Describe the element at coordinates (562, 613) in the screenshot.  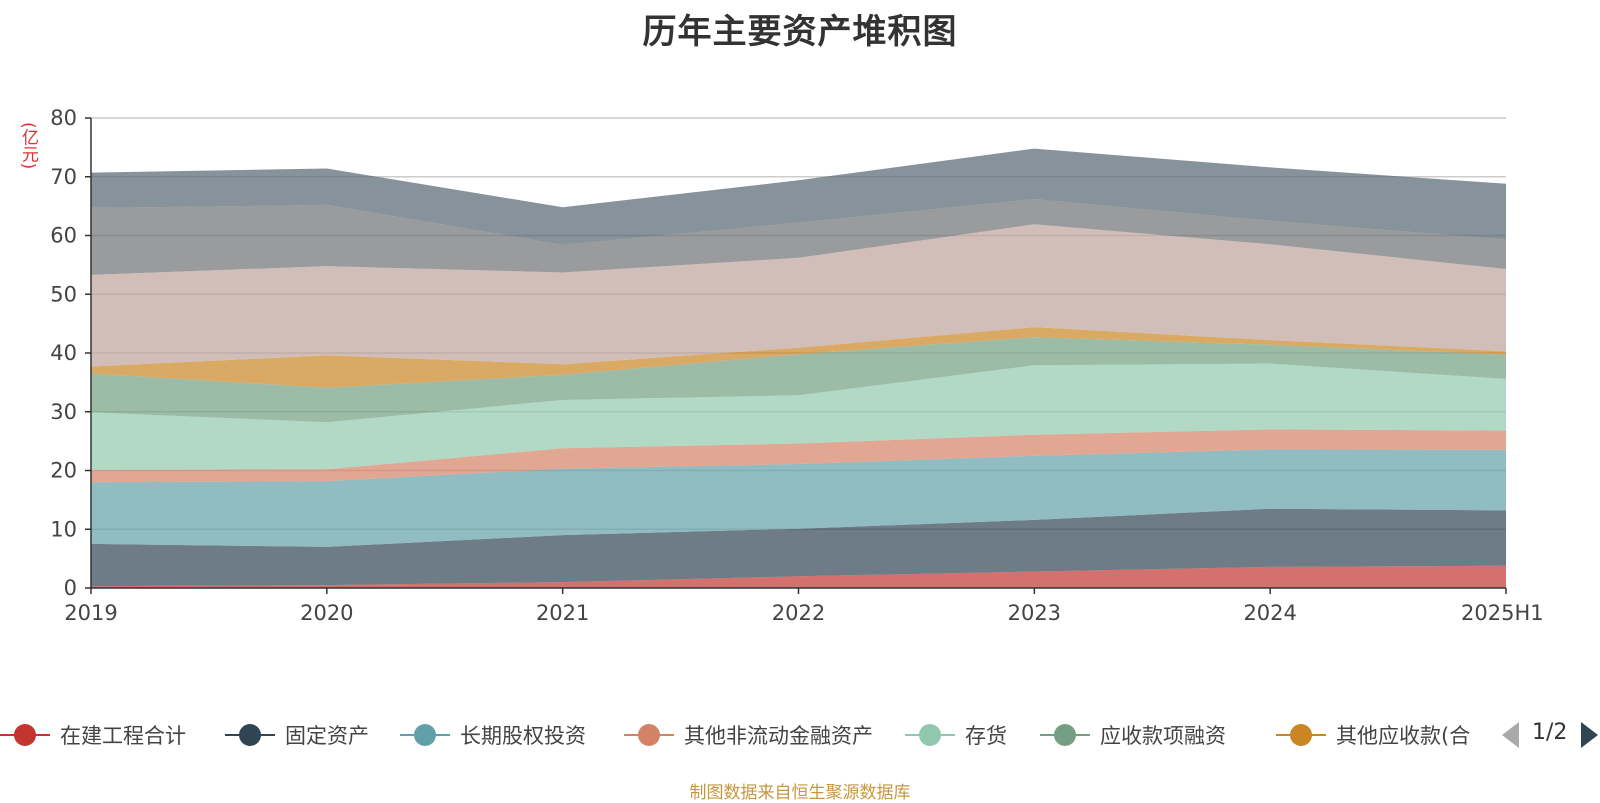
I see `x-tick-label: 2021` at that location.